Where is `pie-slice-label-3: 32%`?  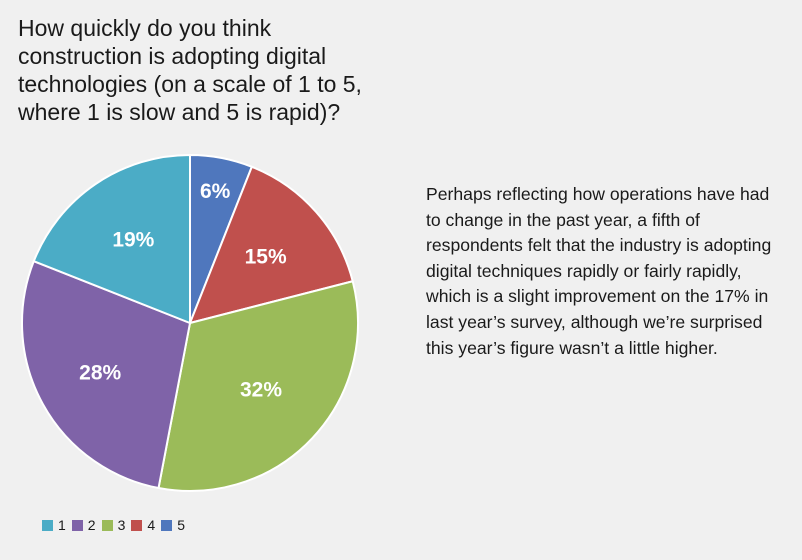
pie-slice-label-3: 32% is located at coordinates (261, 390).